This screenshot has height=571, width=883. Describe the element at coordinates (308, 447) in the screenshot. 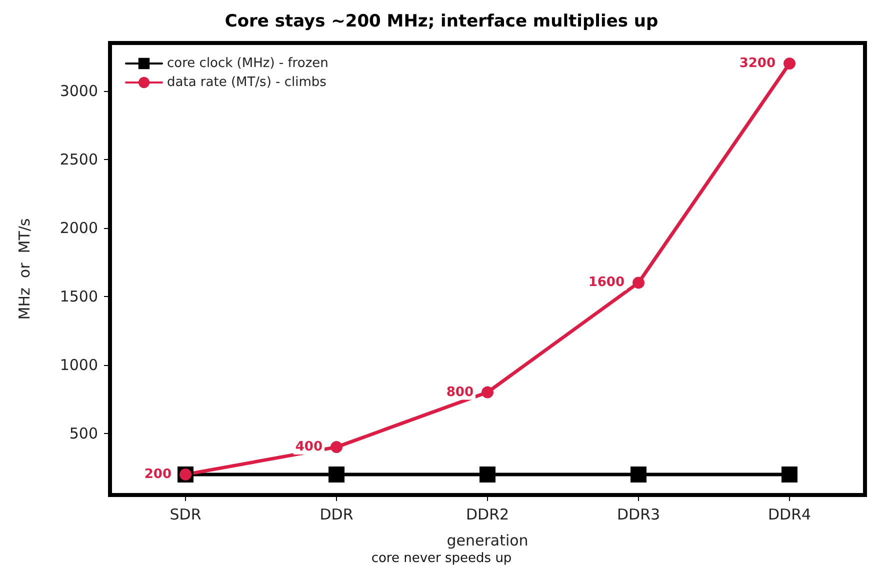

I see `data-label: 400` at that location.